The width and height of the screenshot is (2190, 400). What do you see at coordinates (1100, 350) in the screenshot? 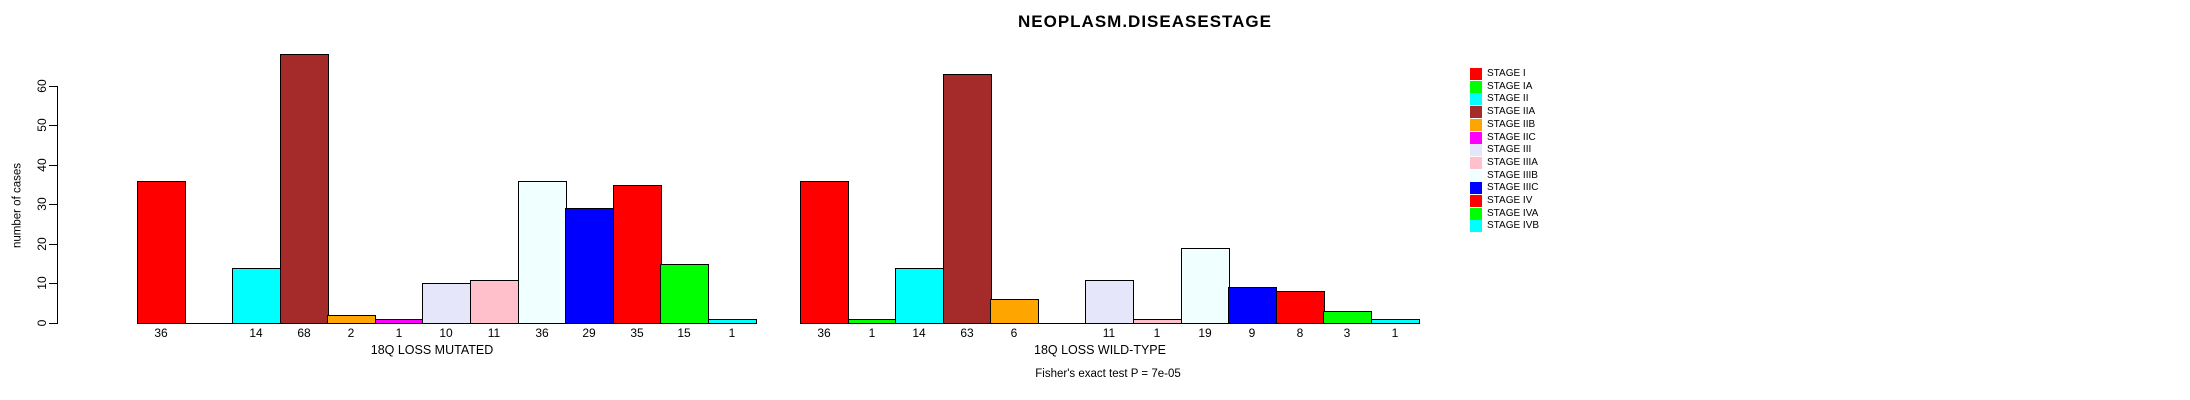
I see `group-x-label: 18Q LOSS WILD-TYPE` at bounding box center [1100, 350].